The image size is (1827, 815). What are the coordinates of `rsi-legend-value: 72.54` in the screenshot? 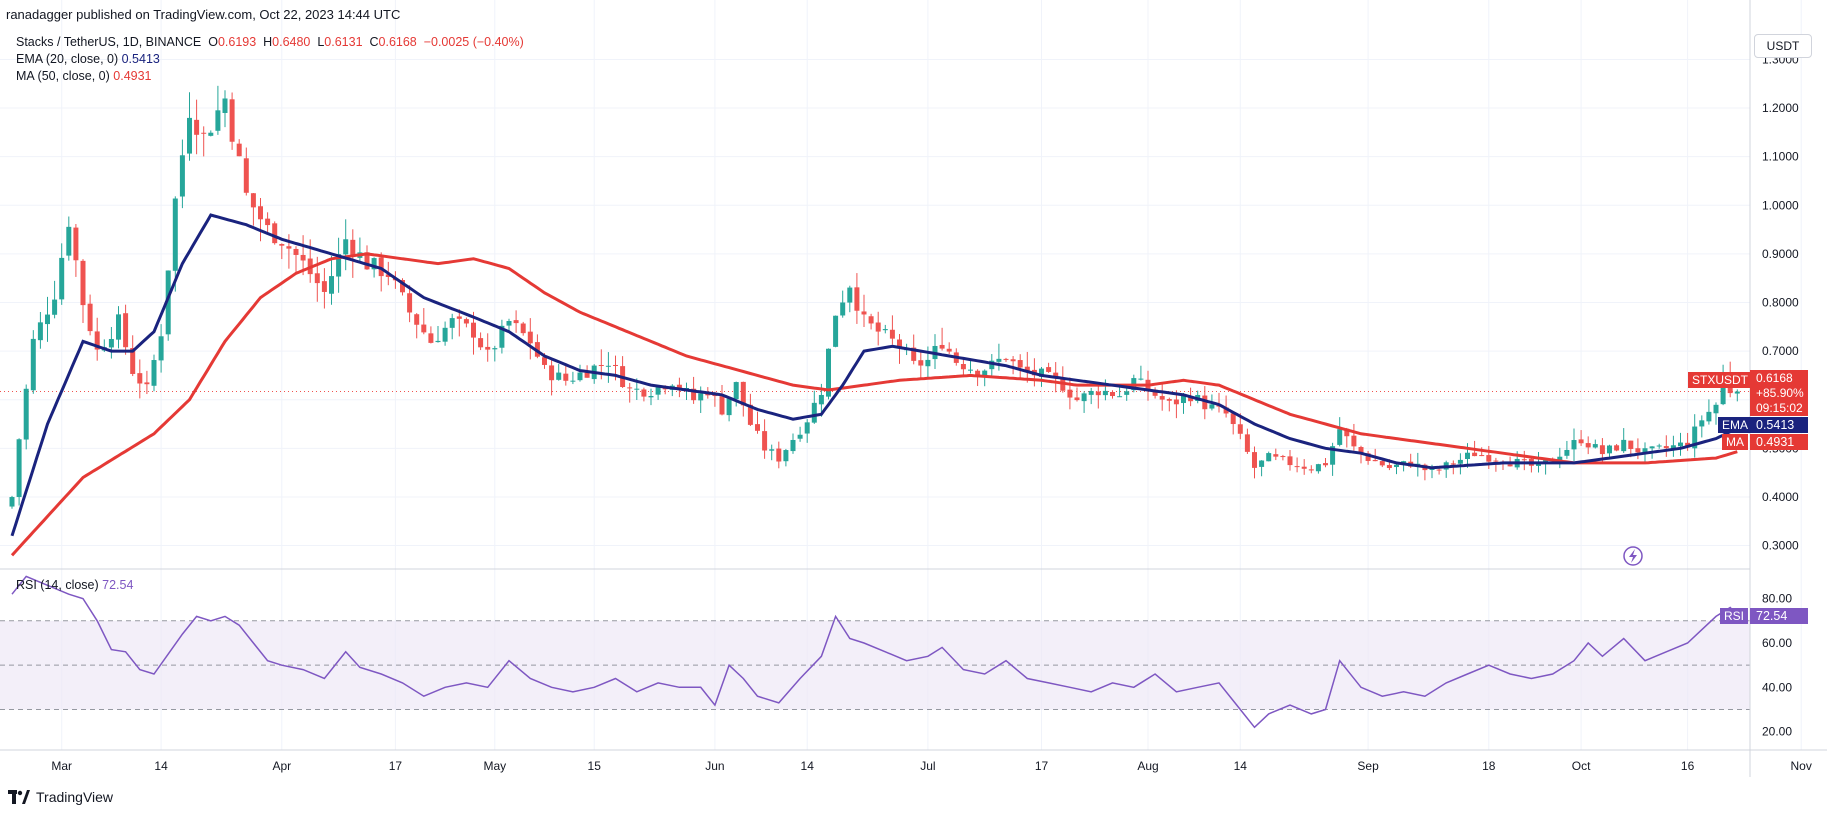 It's located at (118, 585).